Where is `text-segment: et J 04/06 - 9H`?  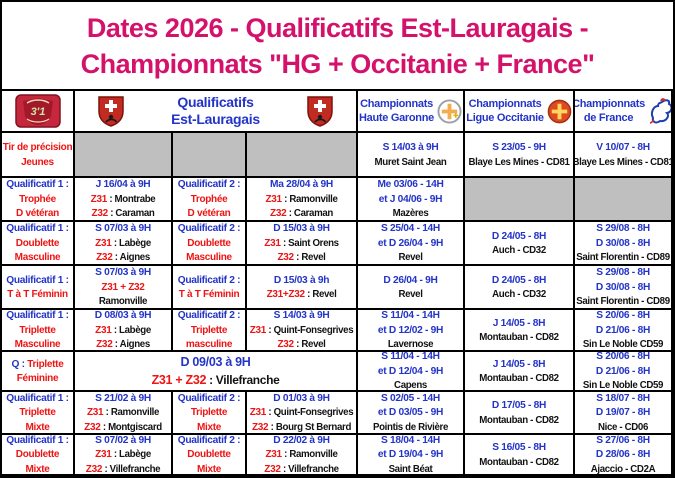 text-segment: et J 04/06 - 9H is located at coordinates (410, 199).